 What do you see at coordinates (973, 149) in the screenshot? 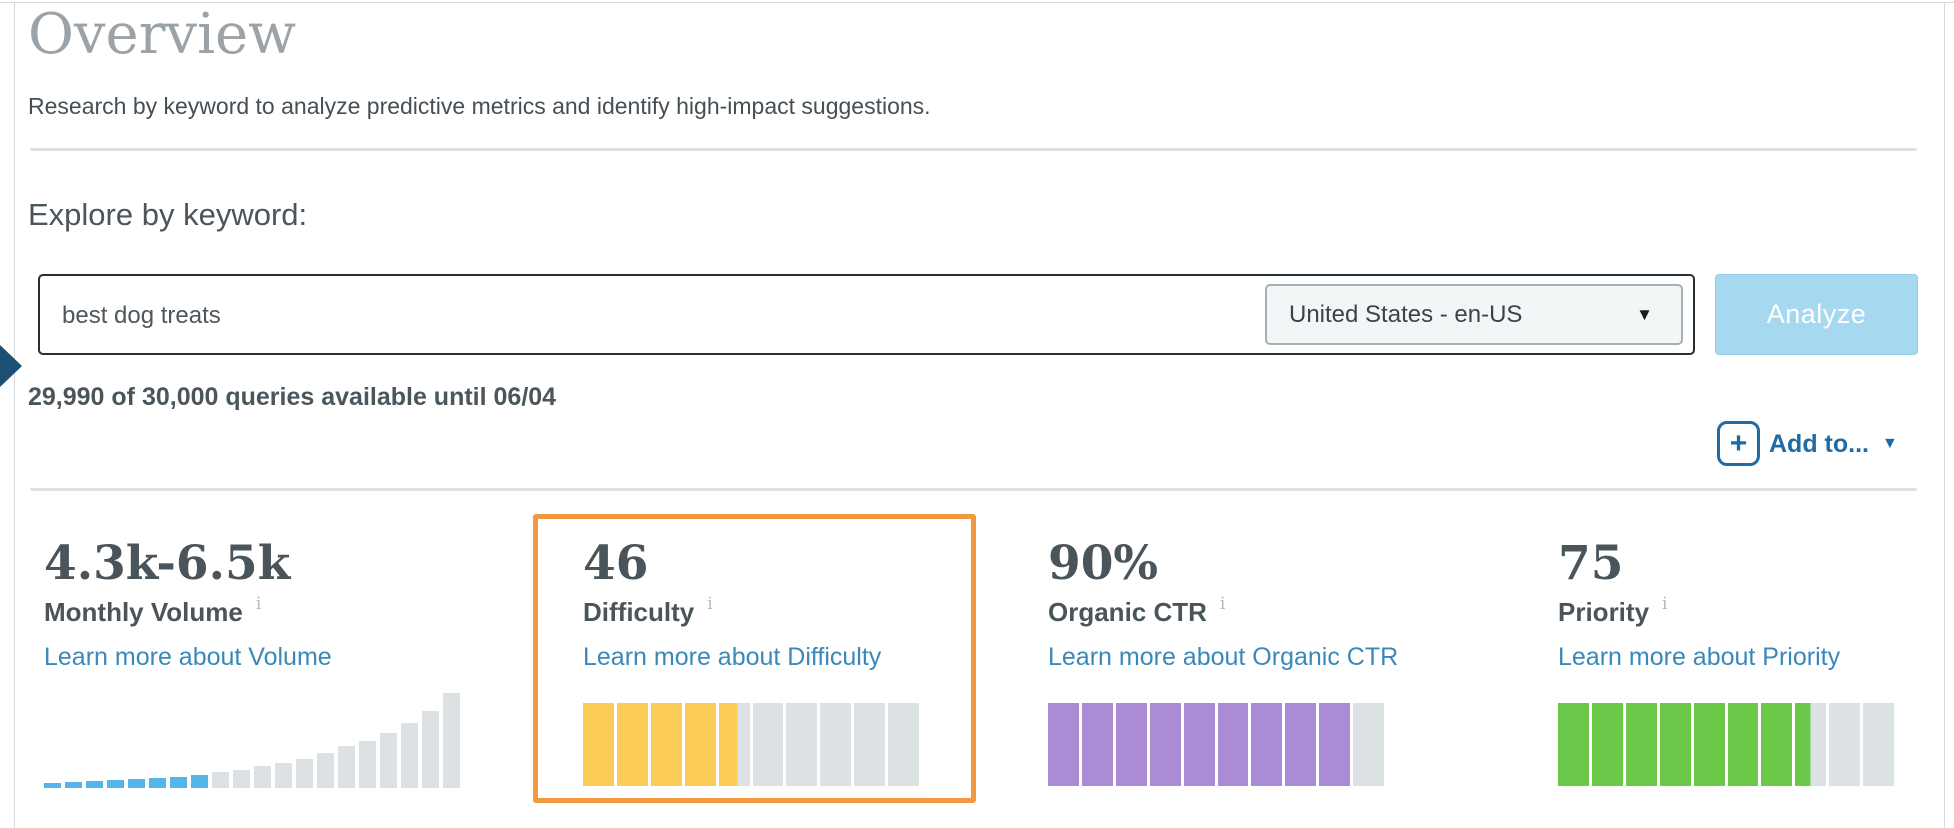
I see `header-divider` at bounding box center [973, 149].